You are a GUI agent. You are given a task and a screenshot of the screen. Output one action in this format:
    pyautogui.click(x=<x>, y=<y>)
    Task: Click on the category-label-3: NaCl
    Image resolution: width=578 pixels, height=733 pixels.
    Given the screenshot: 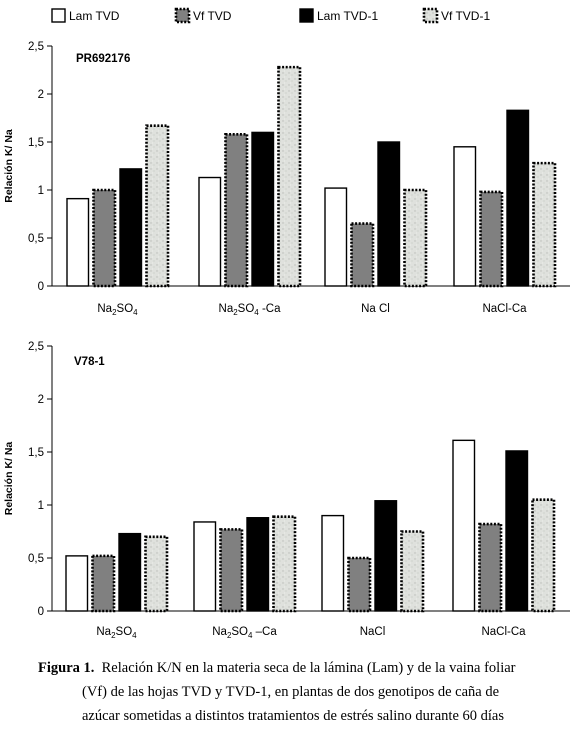 What is the action you would take?
    pyautogui.click(x=373, y=632)
    